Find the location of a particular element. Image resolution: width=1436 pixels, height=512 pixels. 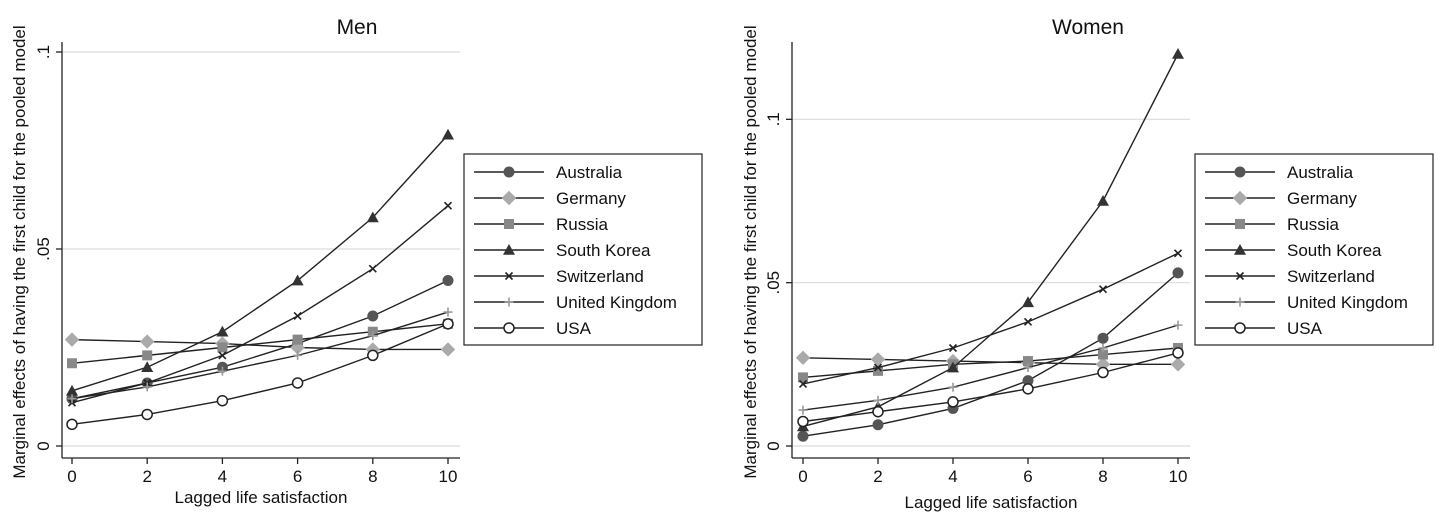

legend-item-south-korea: South Korea is located at coordinates (562, 250).